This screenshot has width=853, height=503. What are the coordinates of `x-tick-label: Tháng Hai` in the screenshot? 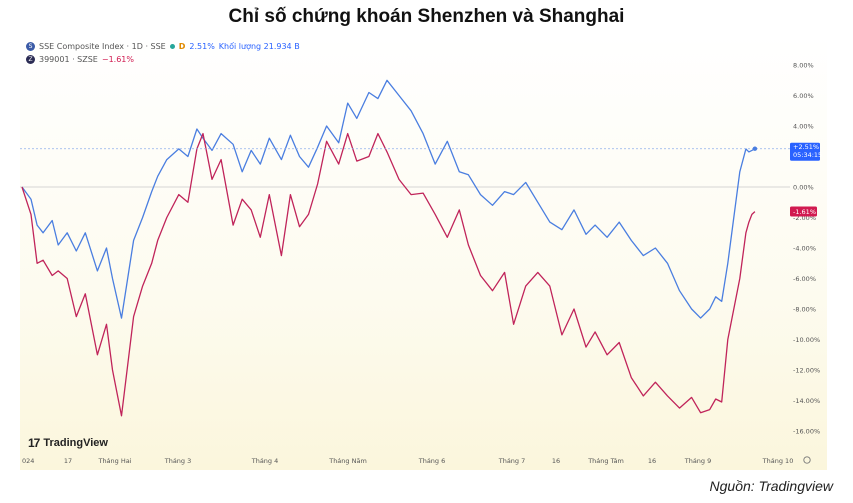 It's located at (114, 461).